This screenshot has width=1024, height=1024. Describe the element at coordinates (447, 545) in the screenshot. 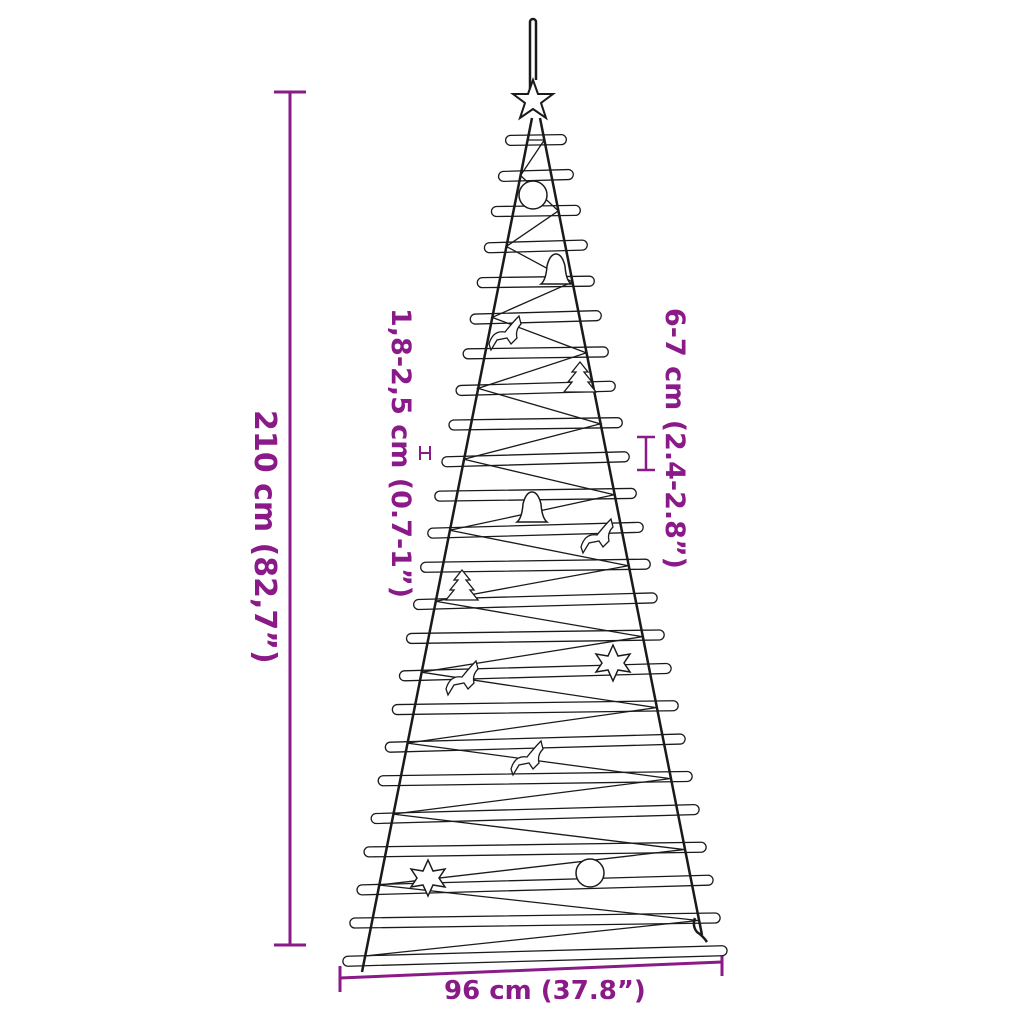

I see `frame-wire-left` at that location.